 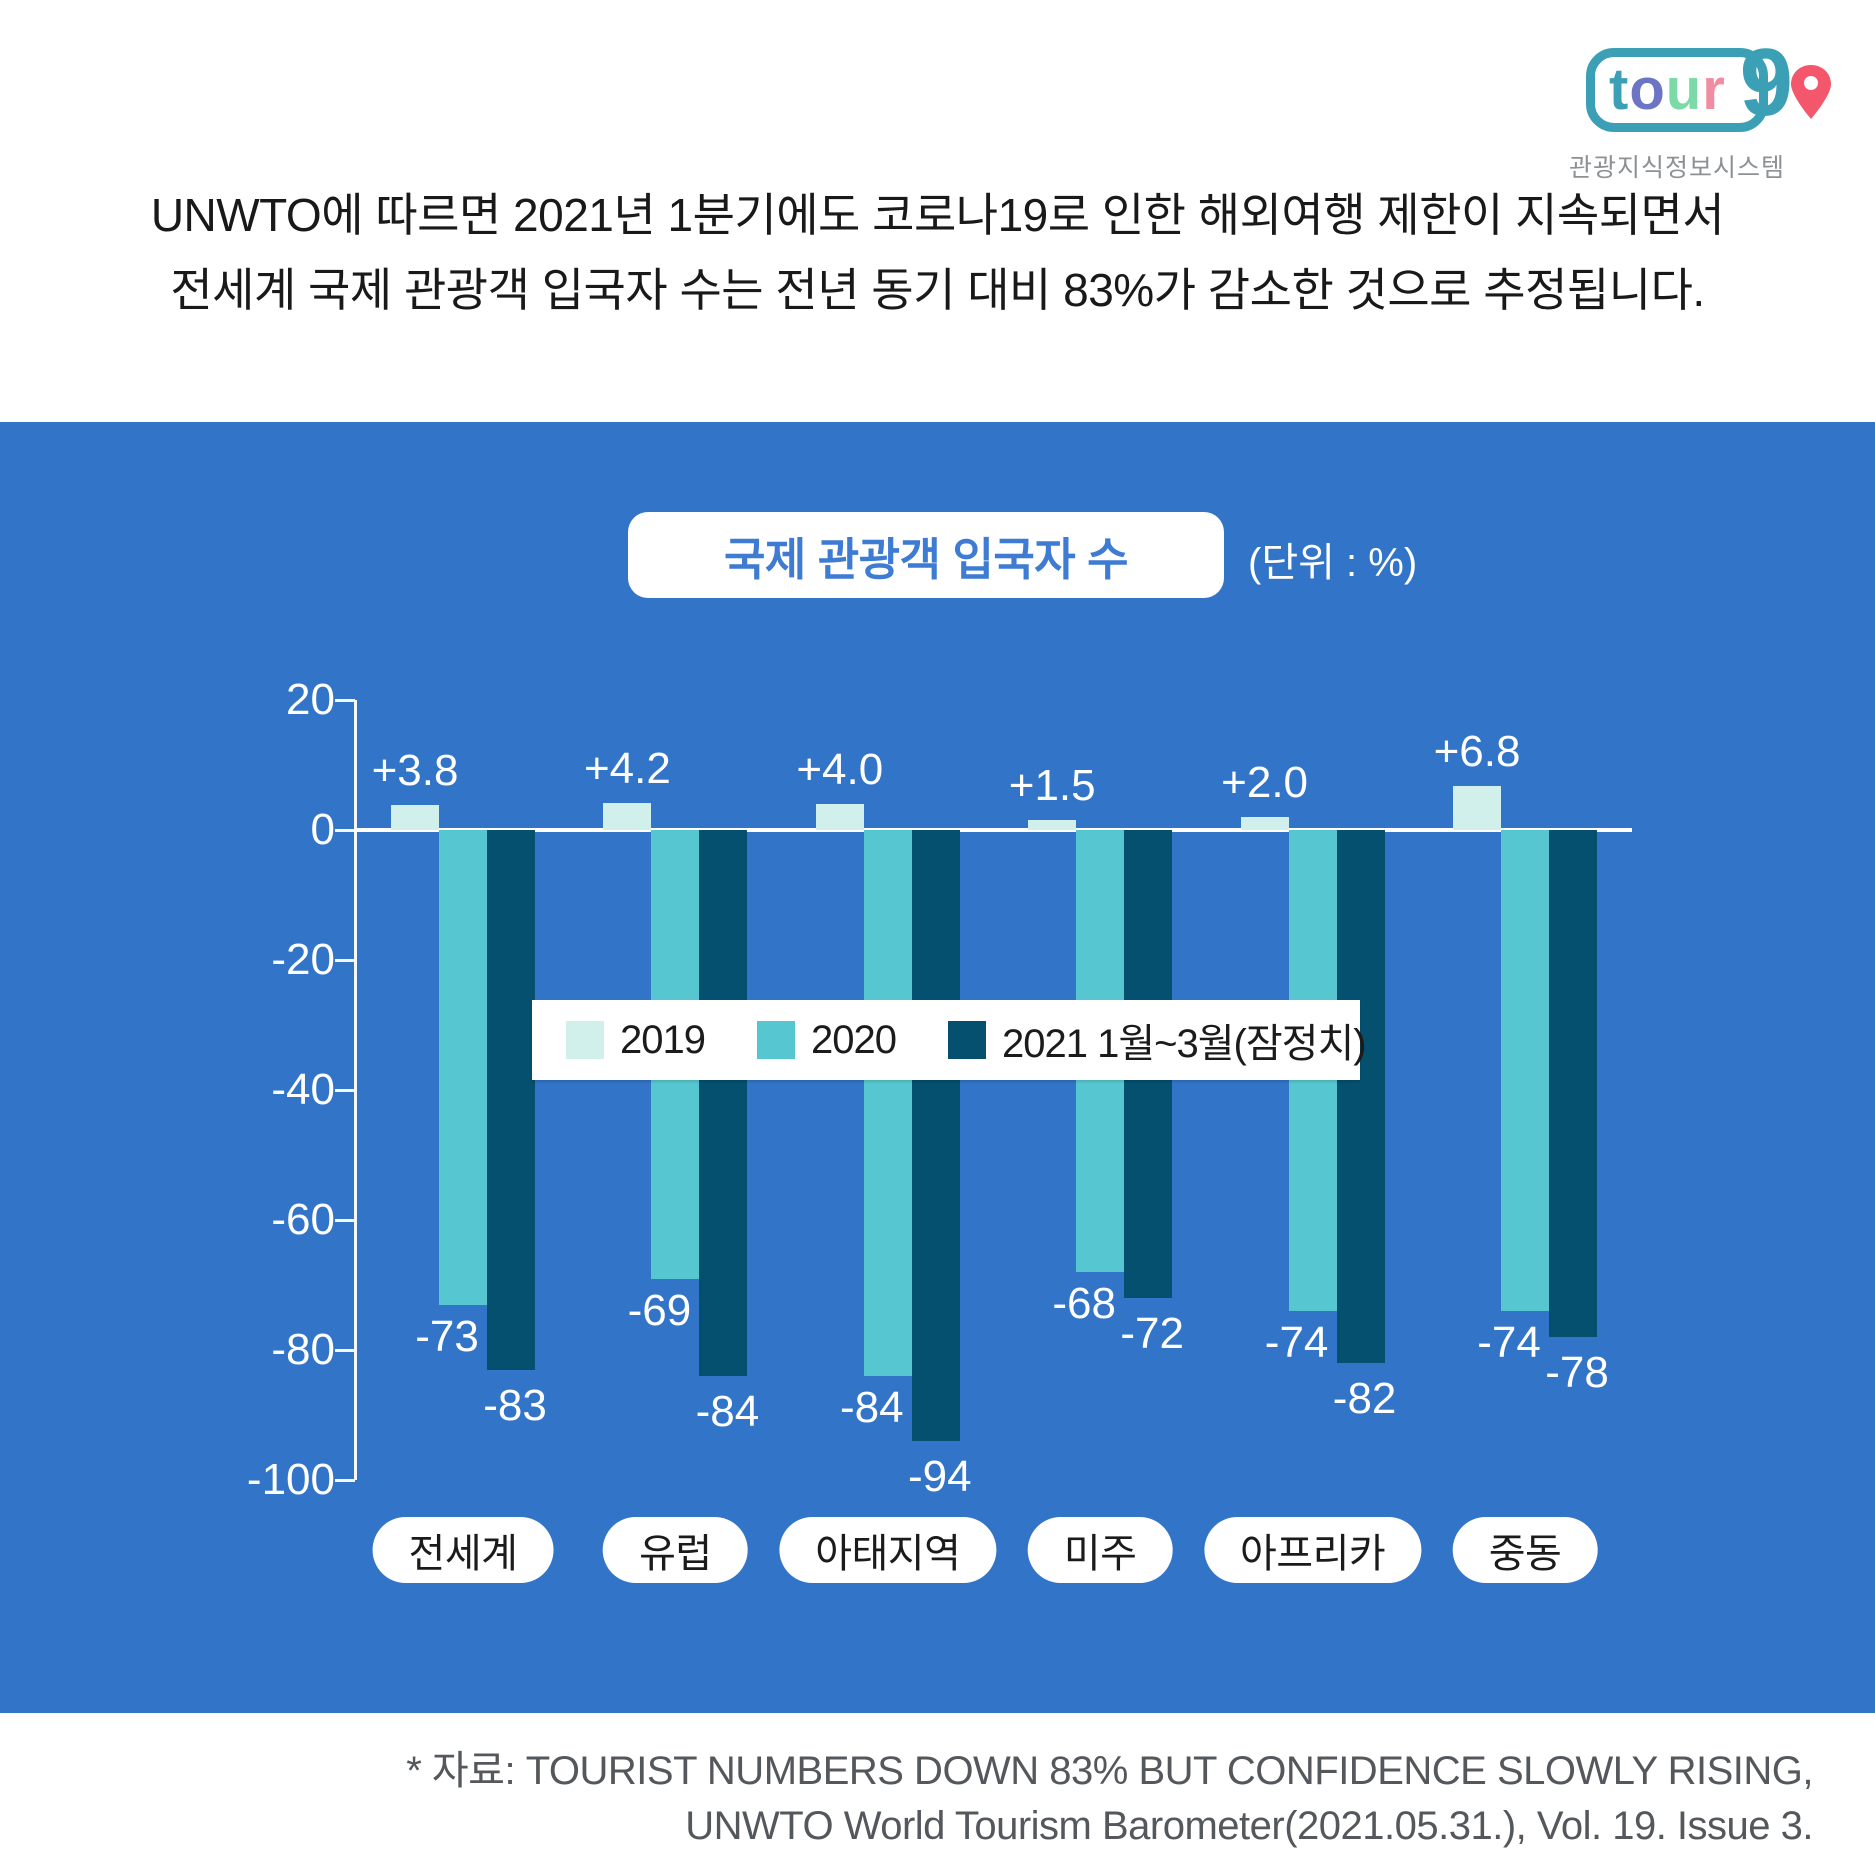 What do you see at coordinates (1264, 823) in the screenshot?
I see `bar-2019-아프리카` at bounding box center [1264, 823].